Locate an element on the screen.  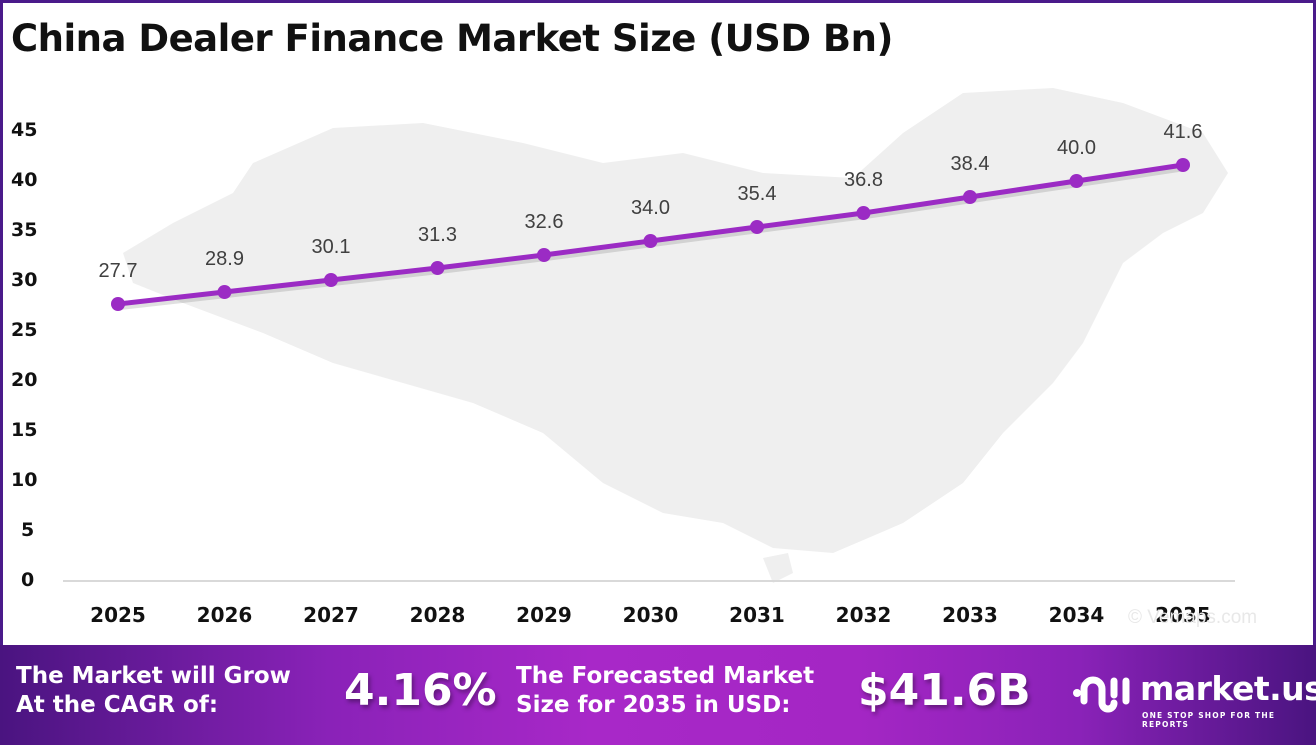
x-tick-label: 2028 is located at coordinates (437, 615).